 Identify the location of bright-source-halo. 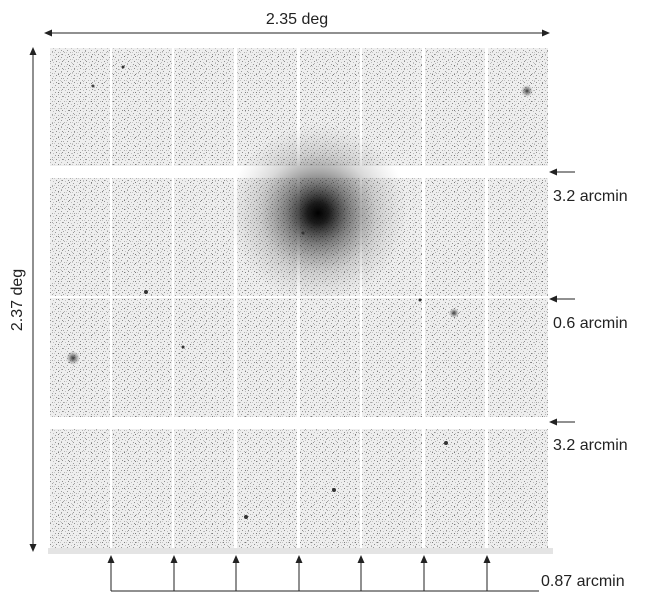
(318, 213).